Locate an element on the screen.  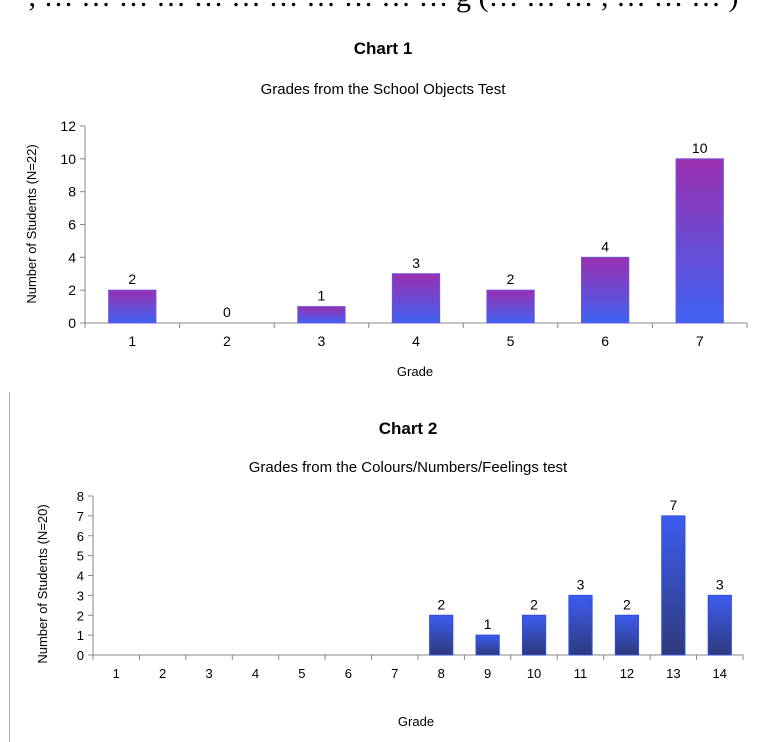
chart-2-x-axis-label: Grade is located at coordinates (416, 721).